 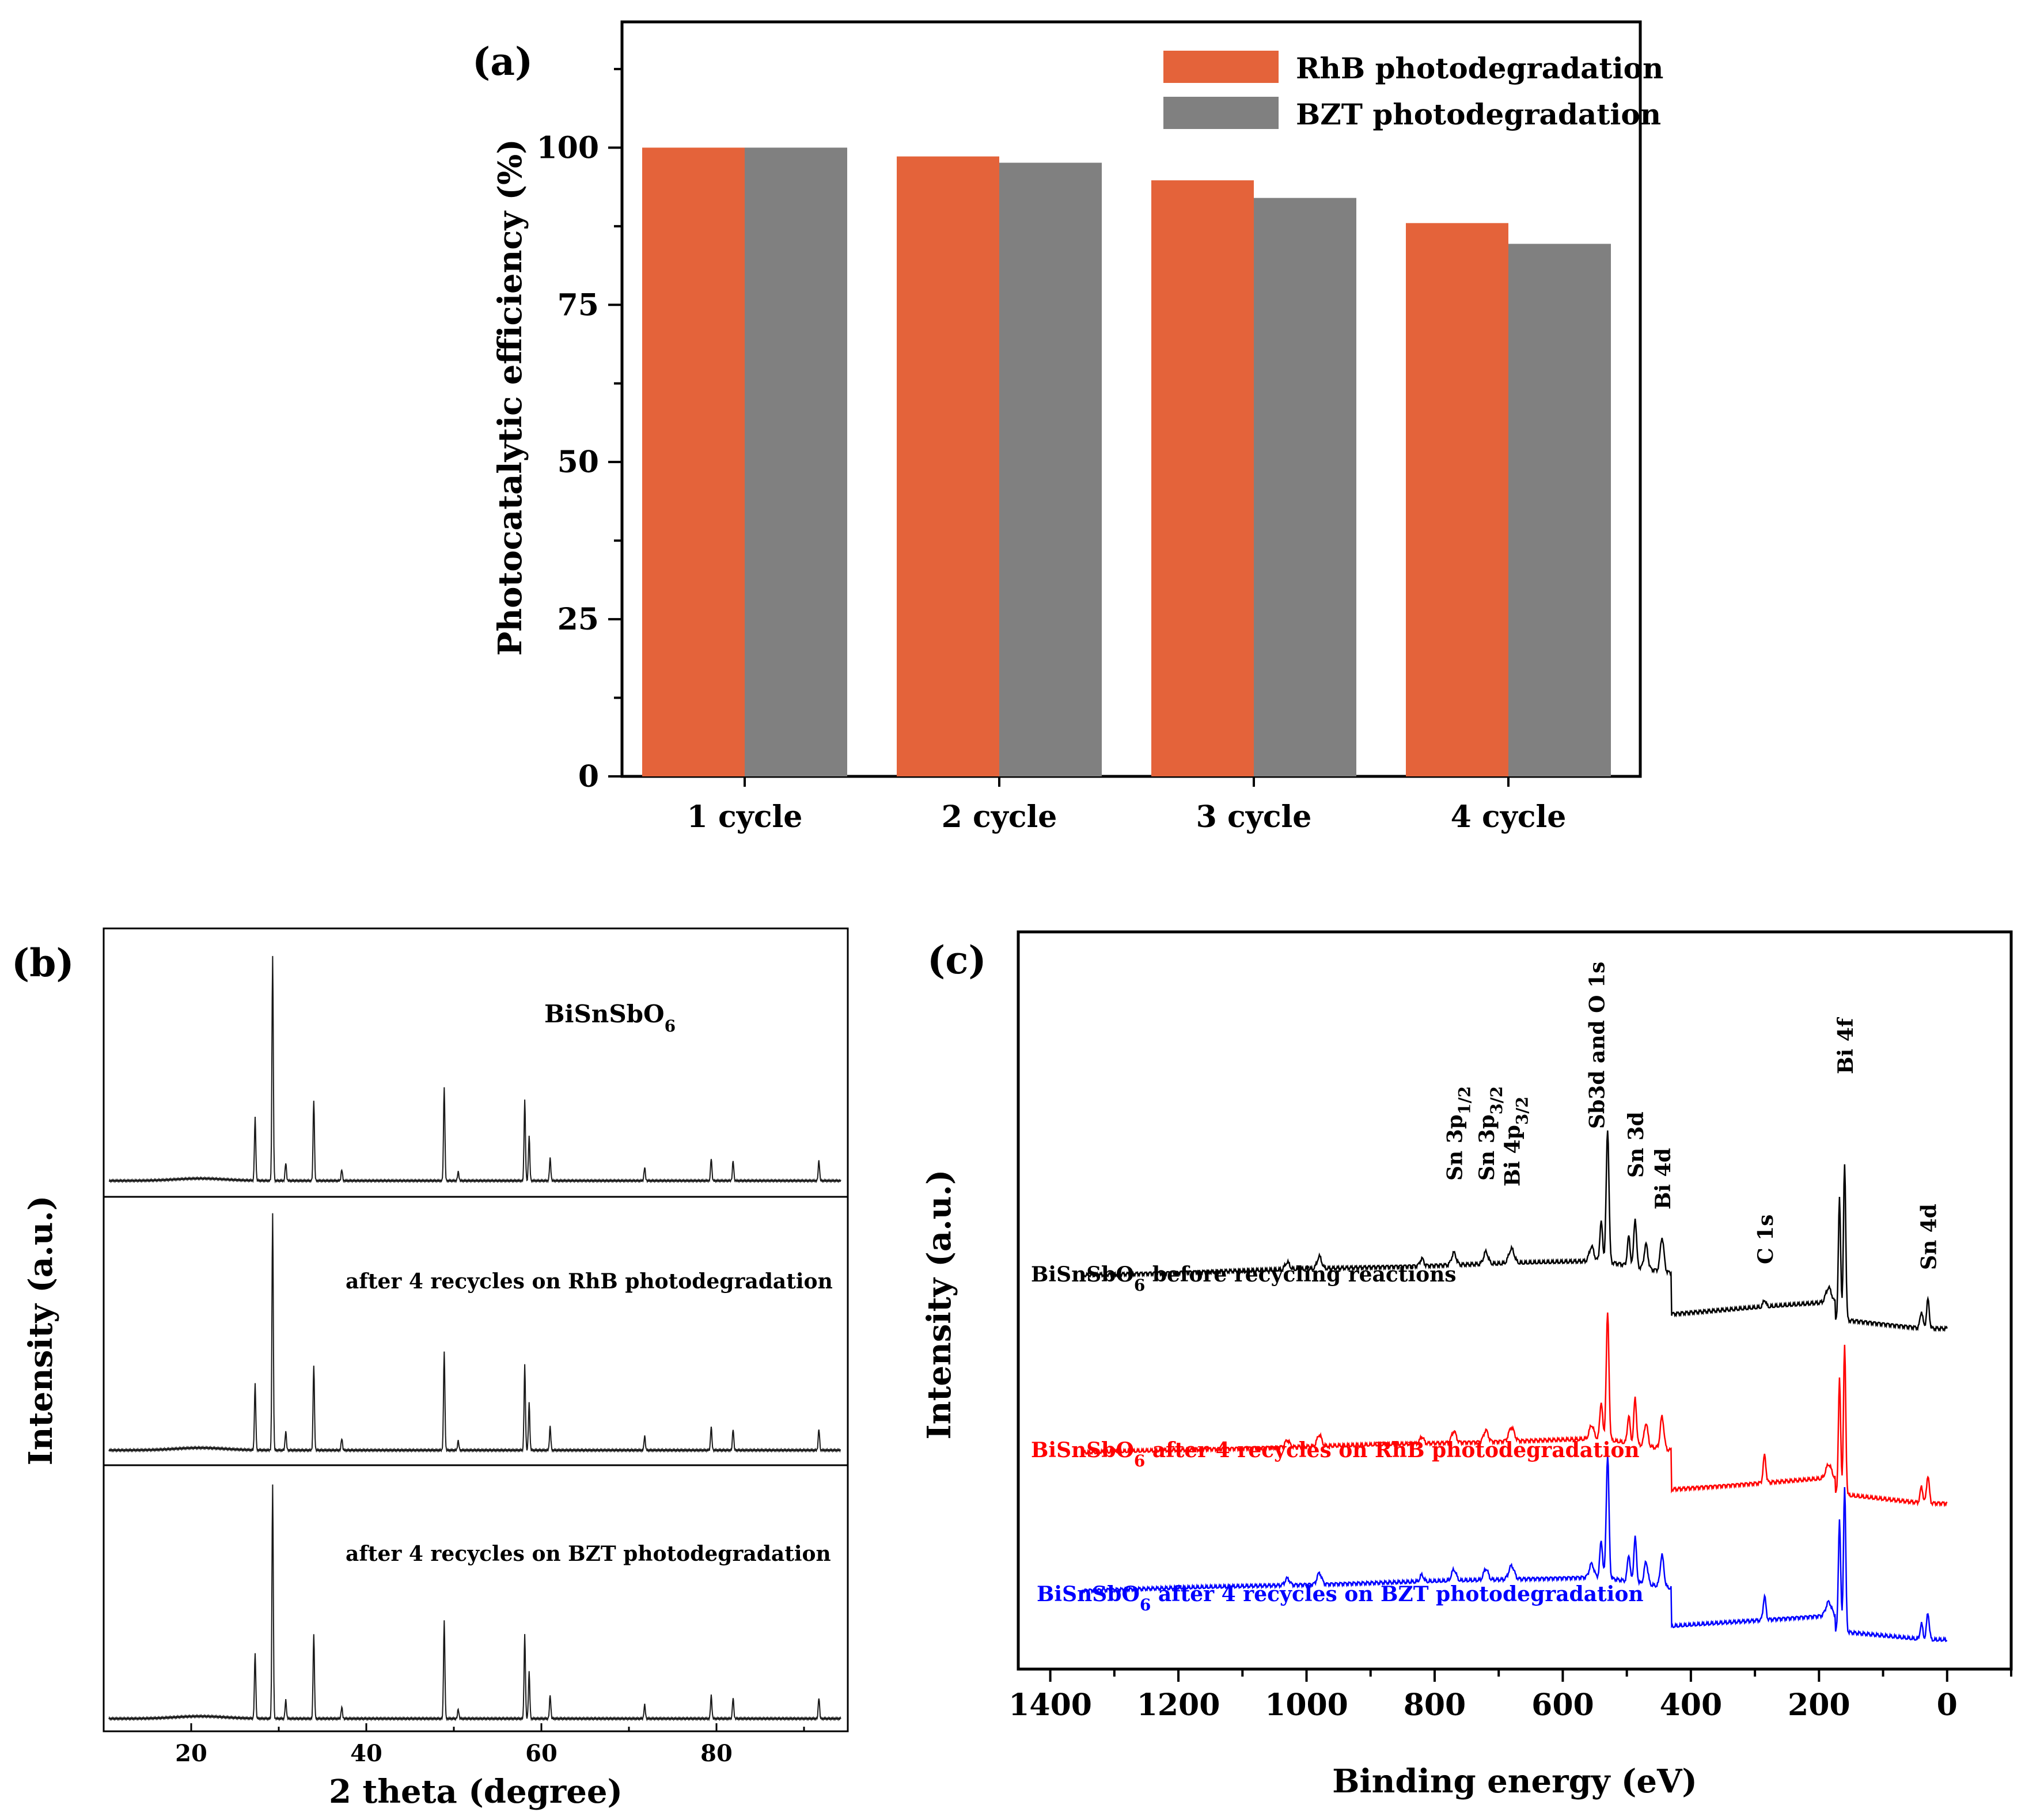 I want to click on legend-swatch-bzt, so click(x=1221, y=113).